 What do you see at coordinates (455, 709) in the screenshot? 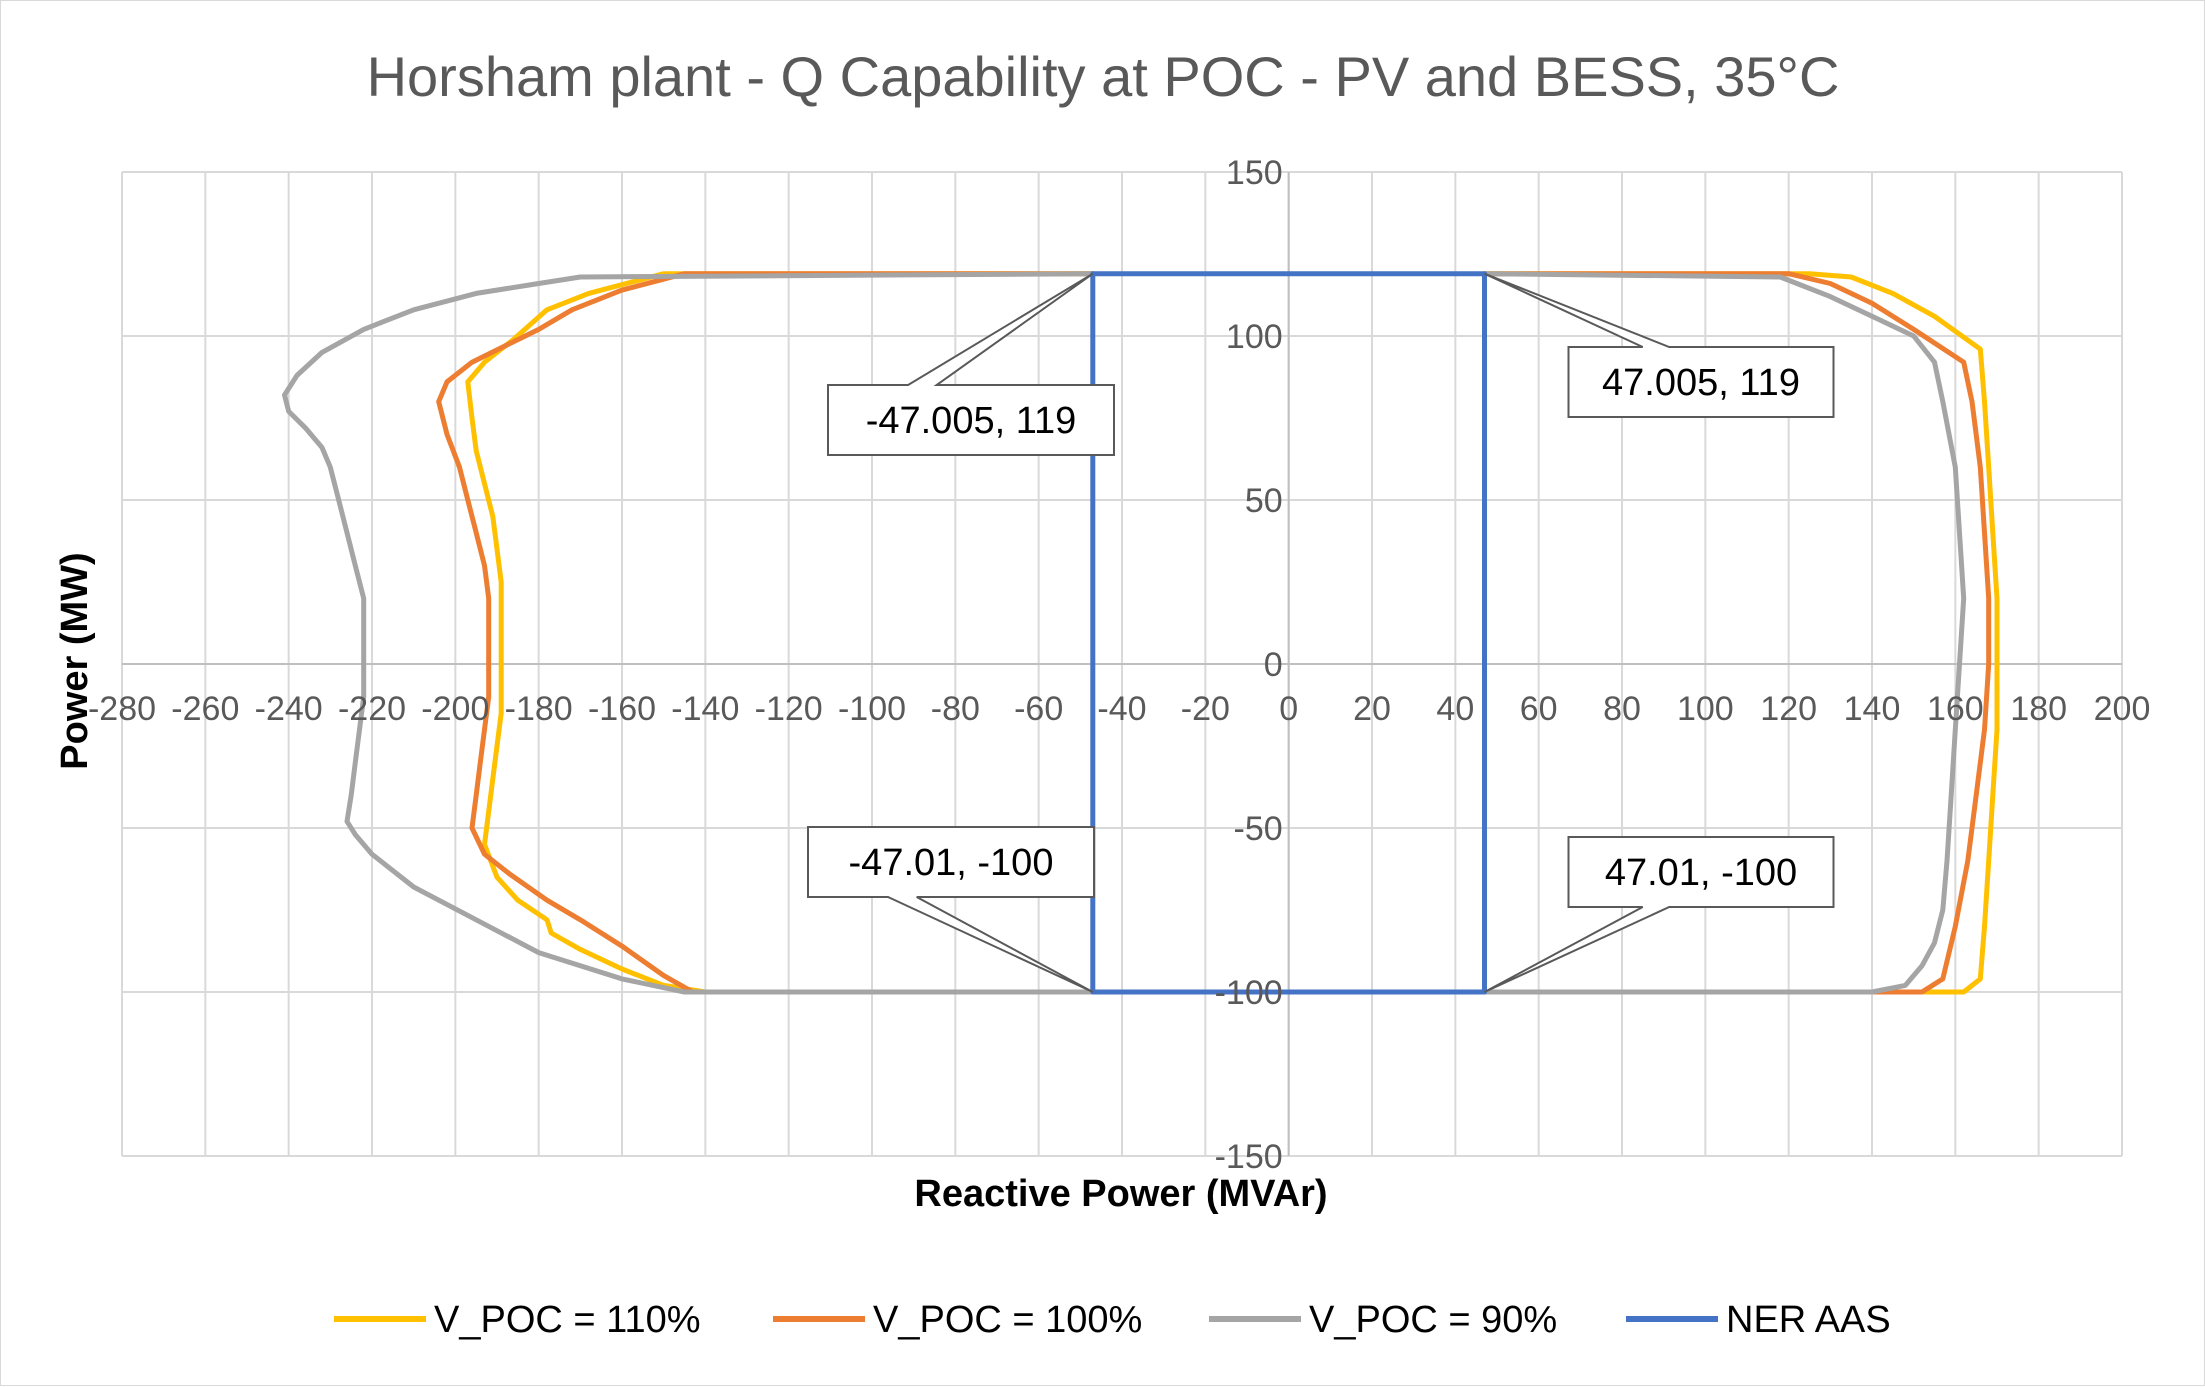
I see `x-tick-label: -200` at bounding box center [455, 709].